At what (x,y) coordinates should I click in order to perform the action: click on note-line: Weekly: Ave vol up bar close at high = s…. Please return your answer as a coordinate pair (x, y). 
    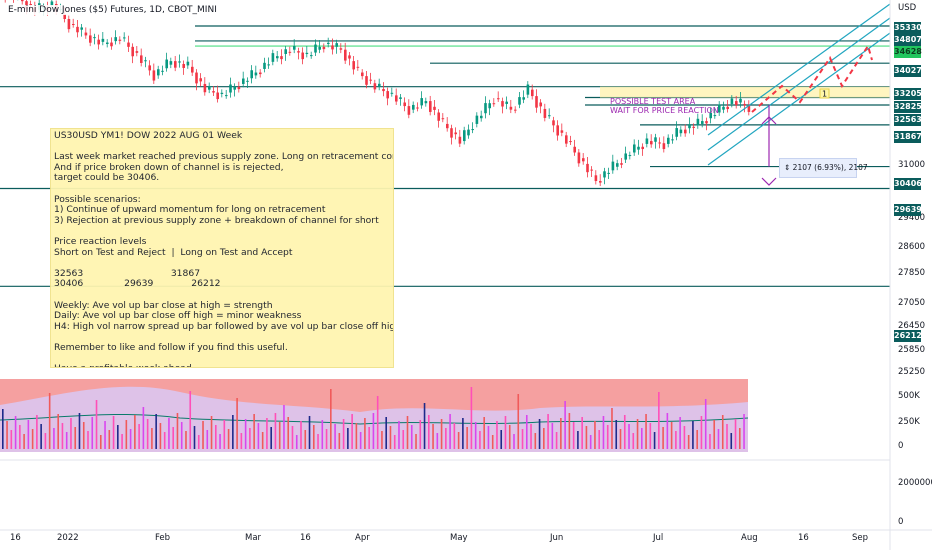
    Looking at the image, I should click on (163, 305).